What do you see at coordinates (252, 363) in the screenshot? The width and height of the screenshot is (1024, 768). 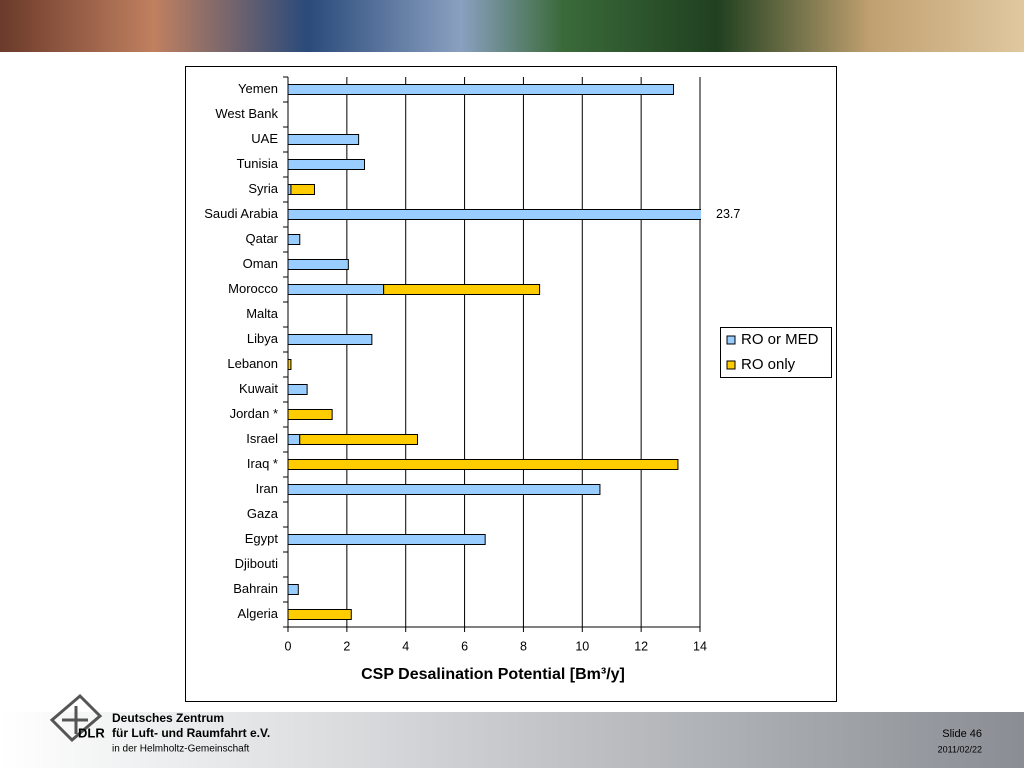 I see `y-tick-label: Lebanon` at bounding box center [252, 363].